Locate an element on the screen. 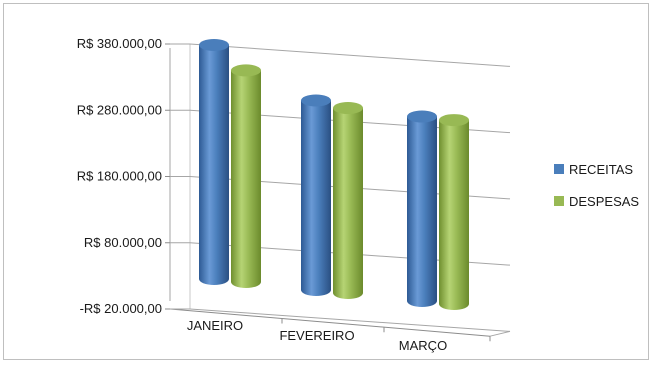 Image resolution: width=654 pixels, height=365 pixels. x-axis-categories: JANEIRO FEVEREIRO MARÇO is located at coordinates (317, 335).